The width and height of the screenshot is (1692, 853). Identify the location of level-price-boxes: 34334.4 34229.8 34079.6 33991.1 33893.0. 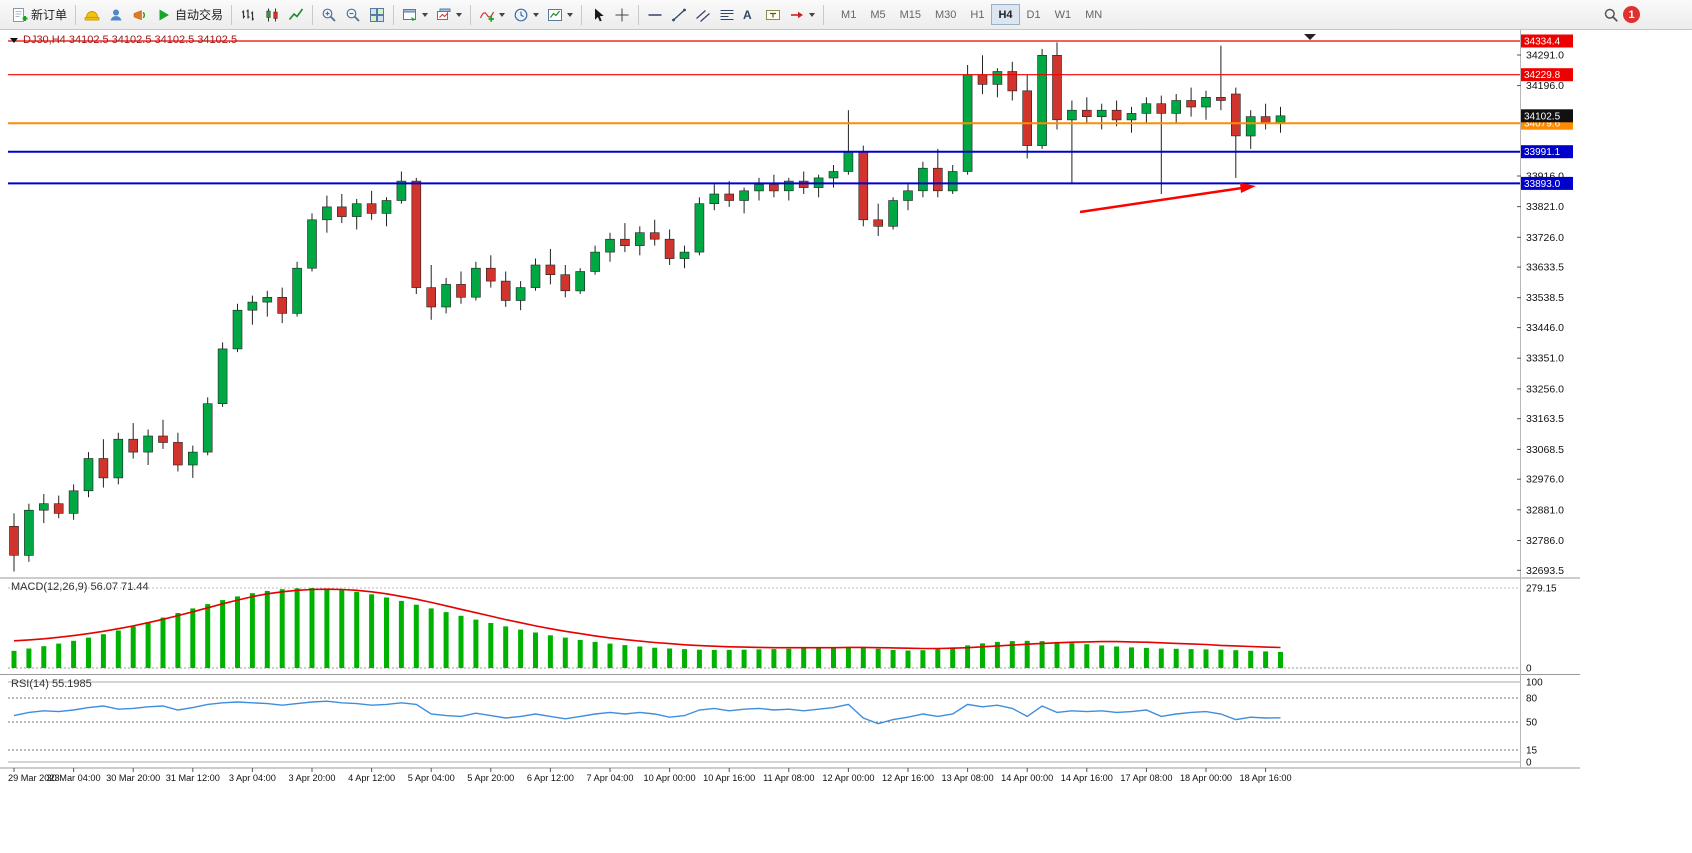
(1547, 112).